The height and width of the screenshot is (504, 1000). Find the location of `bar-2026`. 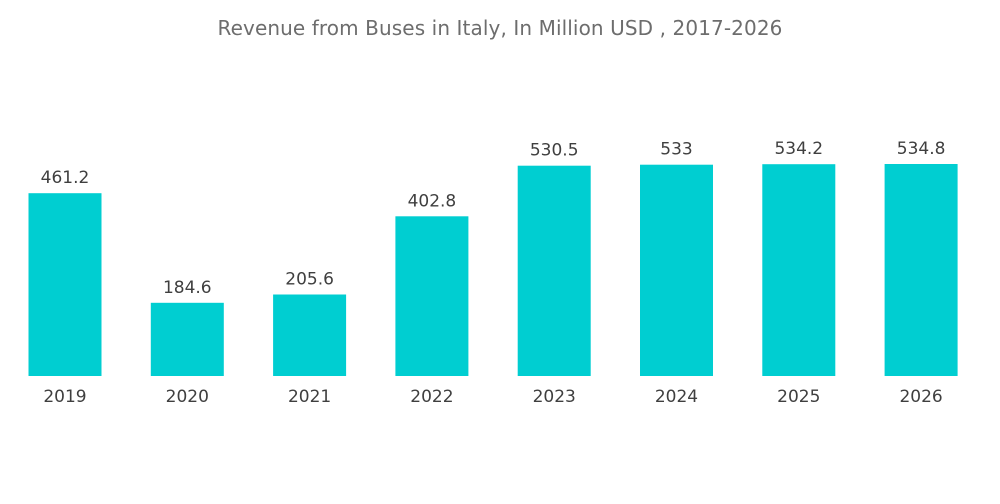

bar-2026 is located at coordinates (921, 270).